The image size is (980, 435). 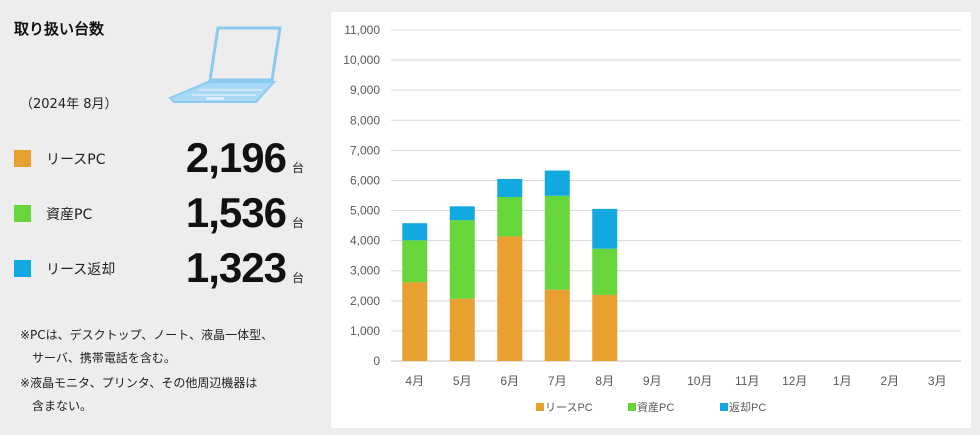 I want to click on note-line: ※液晶モニタ、プリンタ、その他周辺機器は, so click(x=139, y=383).